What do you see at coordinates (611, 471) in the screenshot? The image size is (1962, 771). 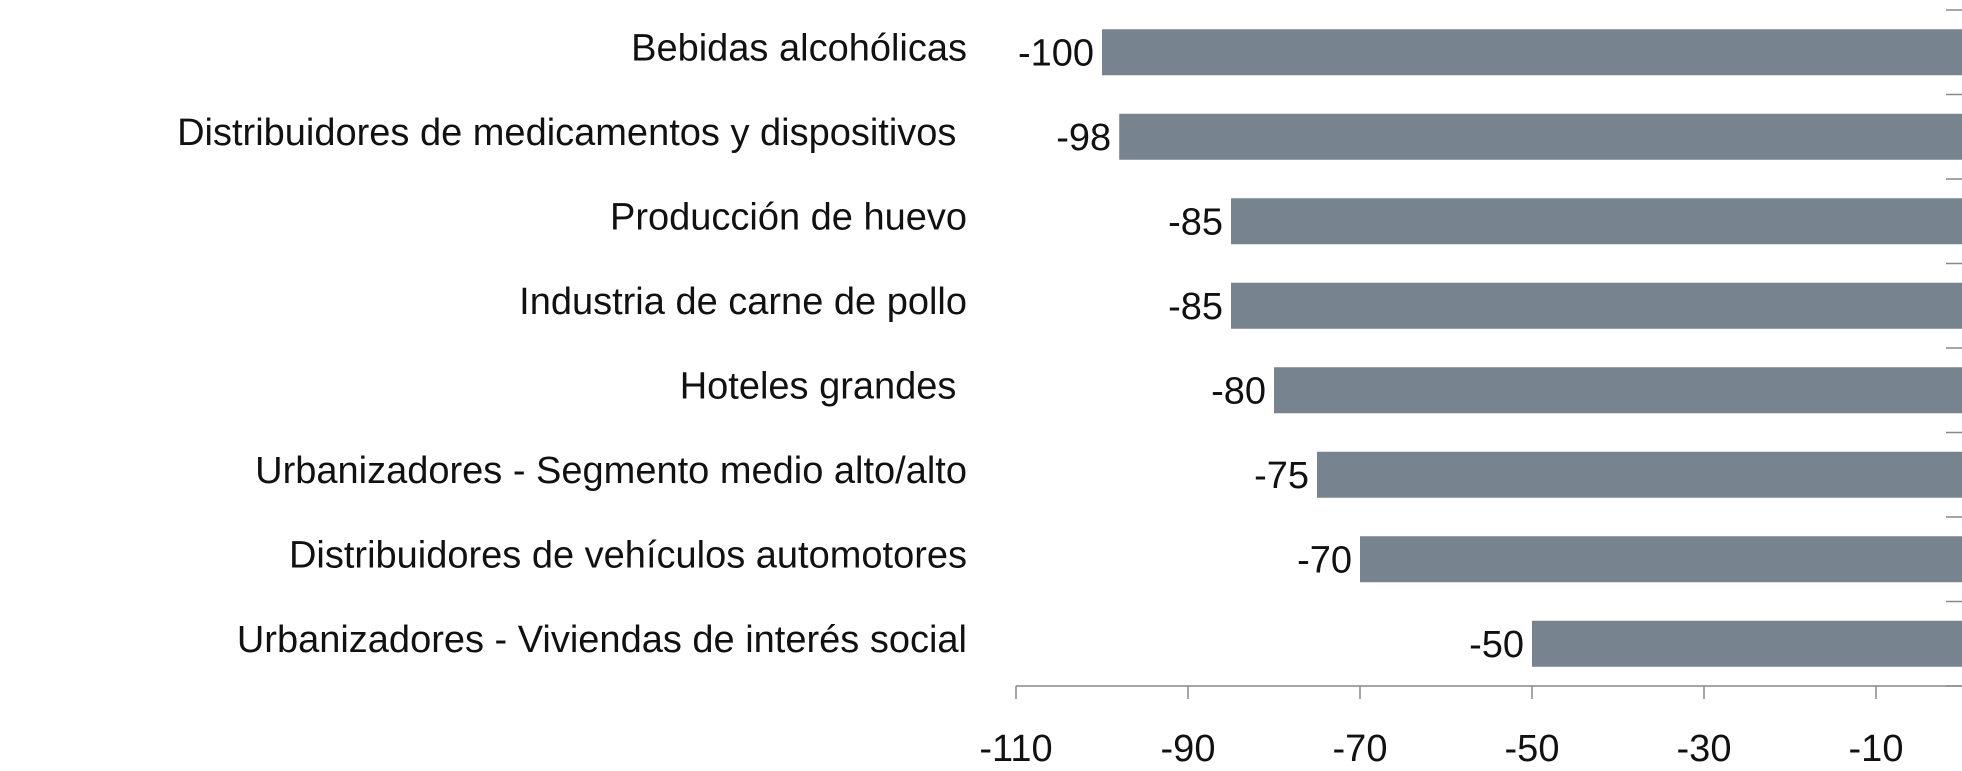 I see `category-label: Urbanizadores - Segmento medio alto/alto` at bounding box center [611, 471].